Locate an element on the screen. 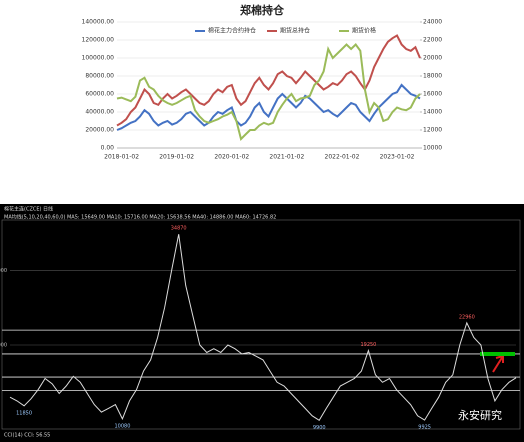 The width and height of the screenshot is (524, 442). legend-label: 棉花主力合约持仓 is located at coordinates (232, 31).